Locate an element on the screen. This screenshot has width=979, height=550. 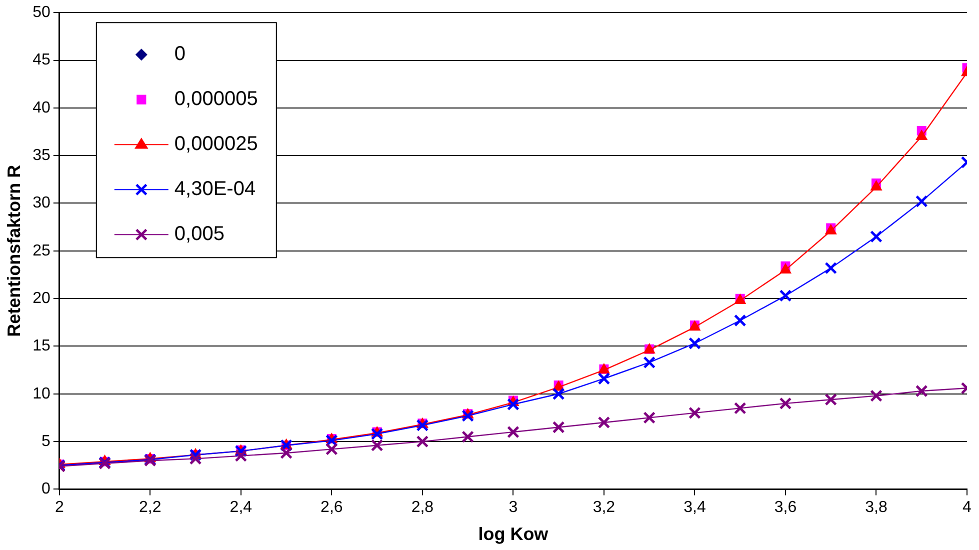
y-tick-label: 10 is located at coordinates (41, 393).